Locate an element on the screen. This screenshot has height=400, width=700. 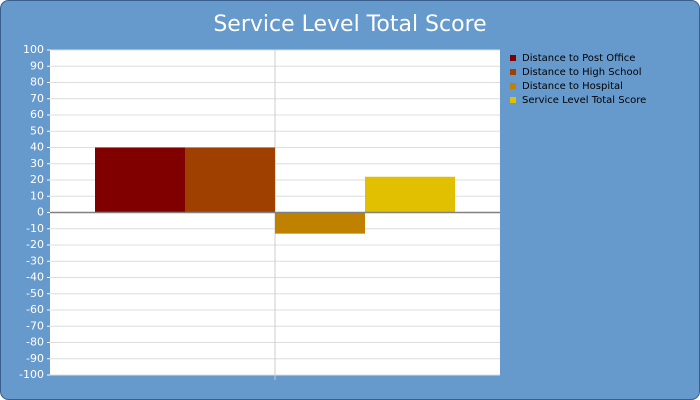
y-tick-label: 10 is located at coordinates (37, 195).